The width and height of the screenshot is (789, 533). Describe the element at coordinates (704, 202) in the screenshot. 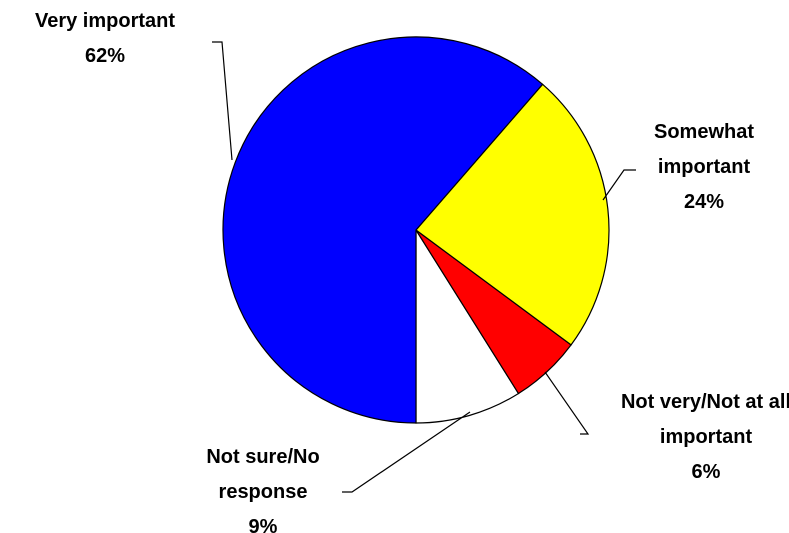

I see `value-label: 24%` at that location.